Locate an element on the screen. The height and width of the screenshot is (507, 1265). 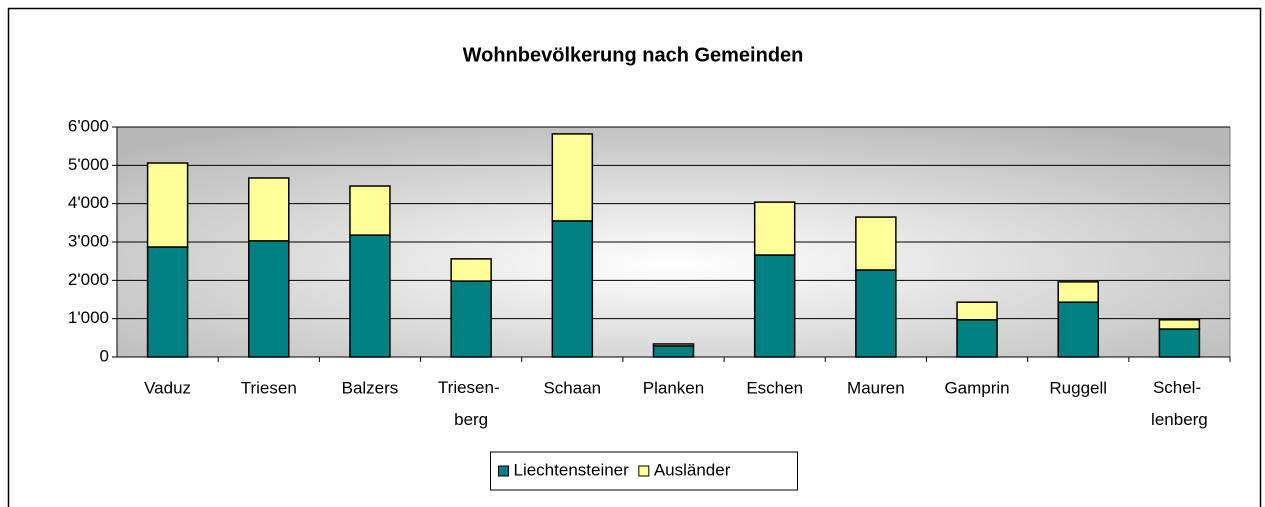
x-tick-label: Vaduz is located at coordinates (167, 387).